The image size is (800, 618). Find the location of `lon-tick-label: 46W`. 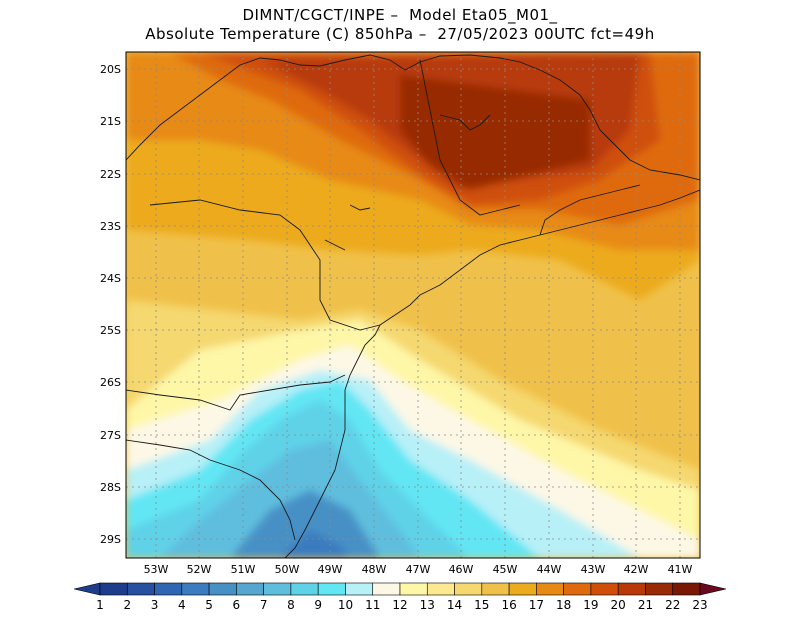

lon-tick-label: 46W is located at coordinates (461, 569).